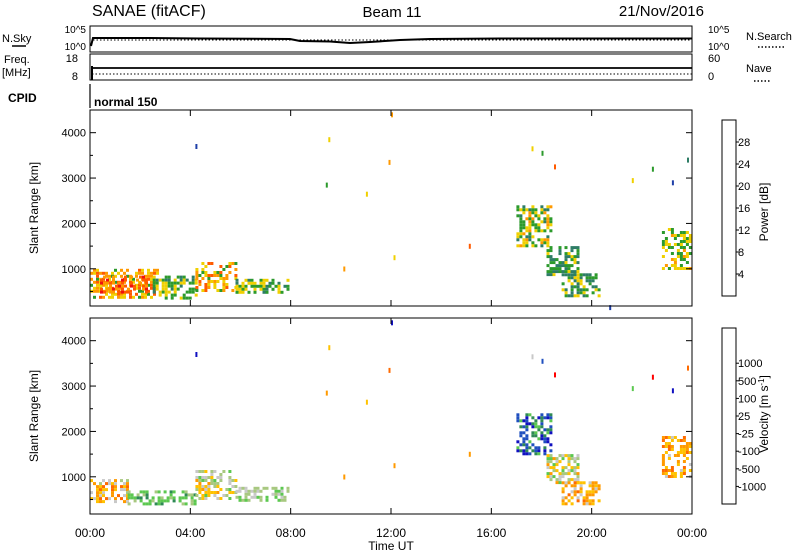 The width and height of the screenshot is (800, 554). I want to click on time-axis-label: Time UT, so click(391, 546).